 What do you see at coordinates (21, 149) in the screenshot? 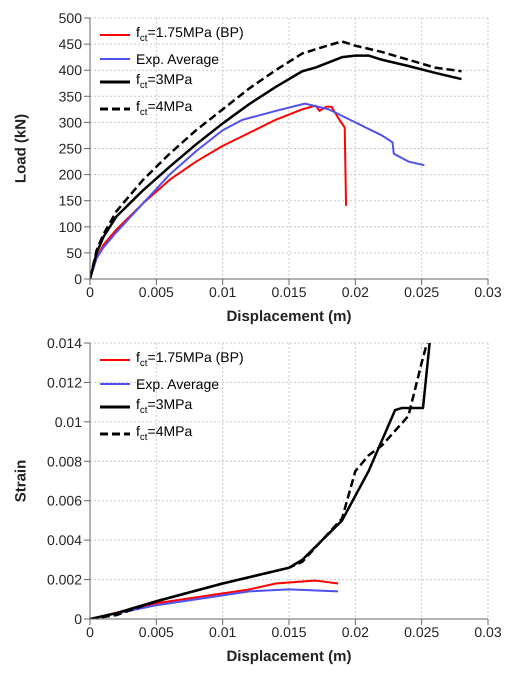
I see `y-axis-title: Load (kN)` at bounding box center [21, 149].